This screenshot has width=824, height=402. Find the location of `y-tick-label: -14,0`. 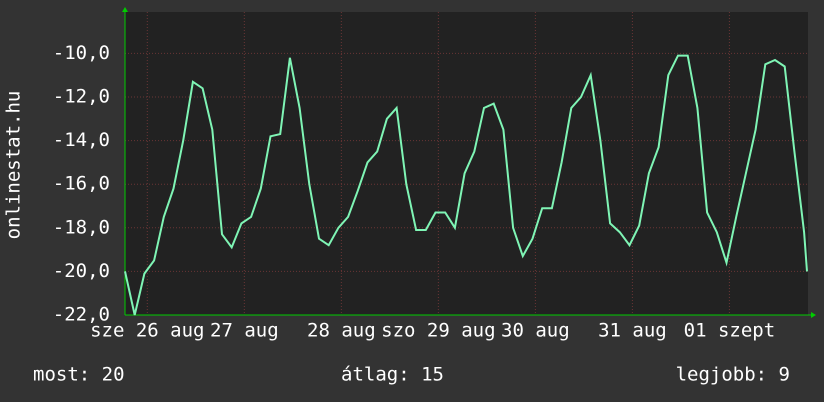

y-tick-label: -14,0 is located at coordinates (81, 140).